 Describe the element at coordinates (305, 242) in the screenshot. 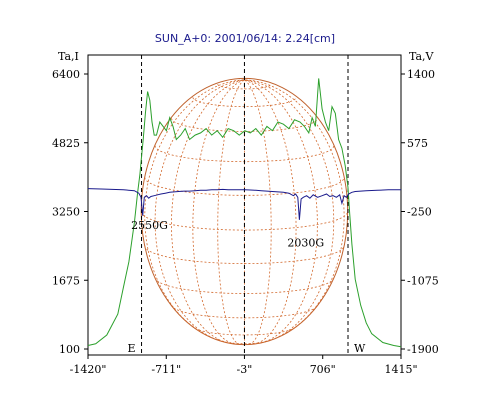

I see `field-strength-label: 2030G` at that location.